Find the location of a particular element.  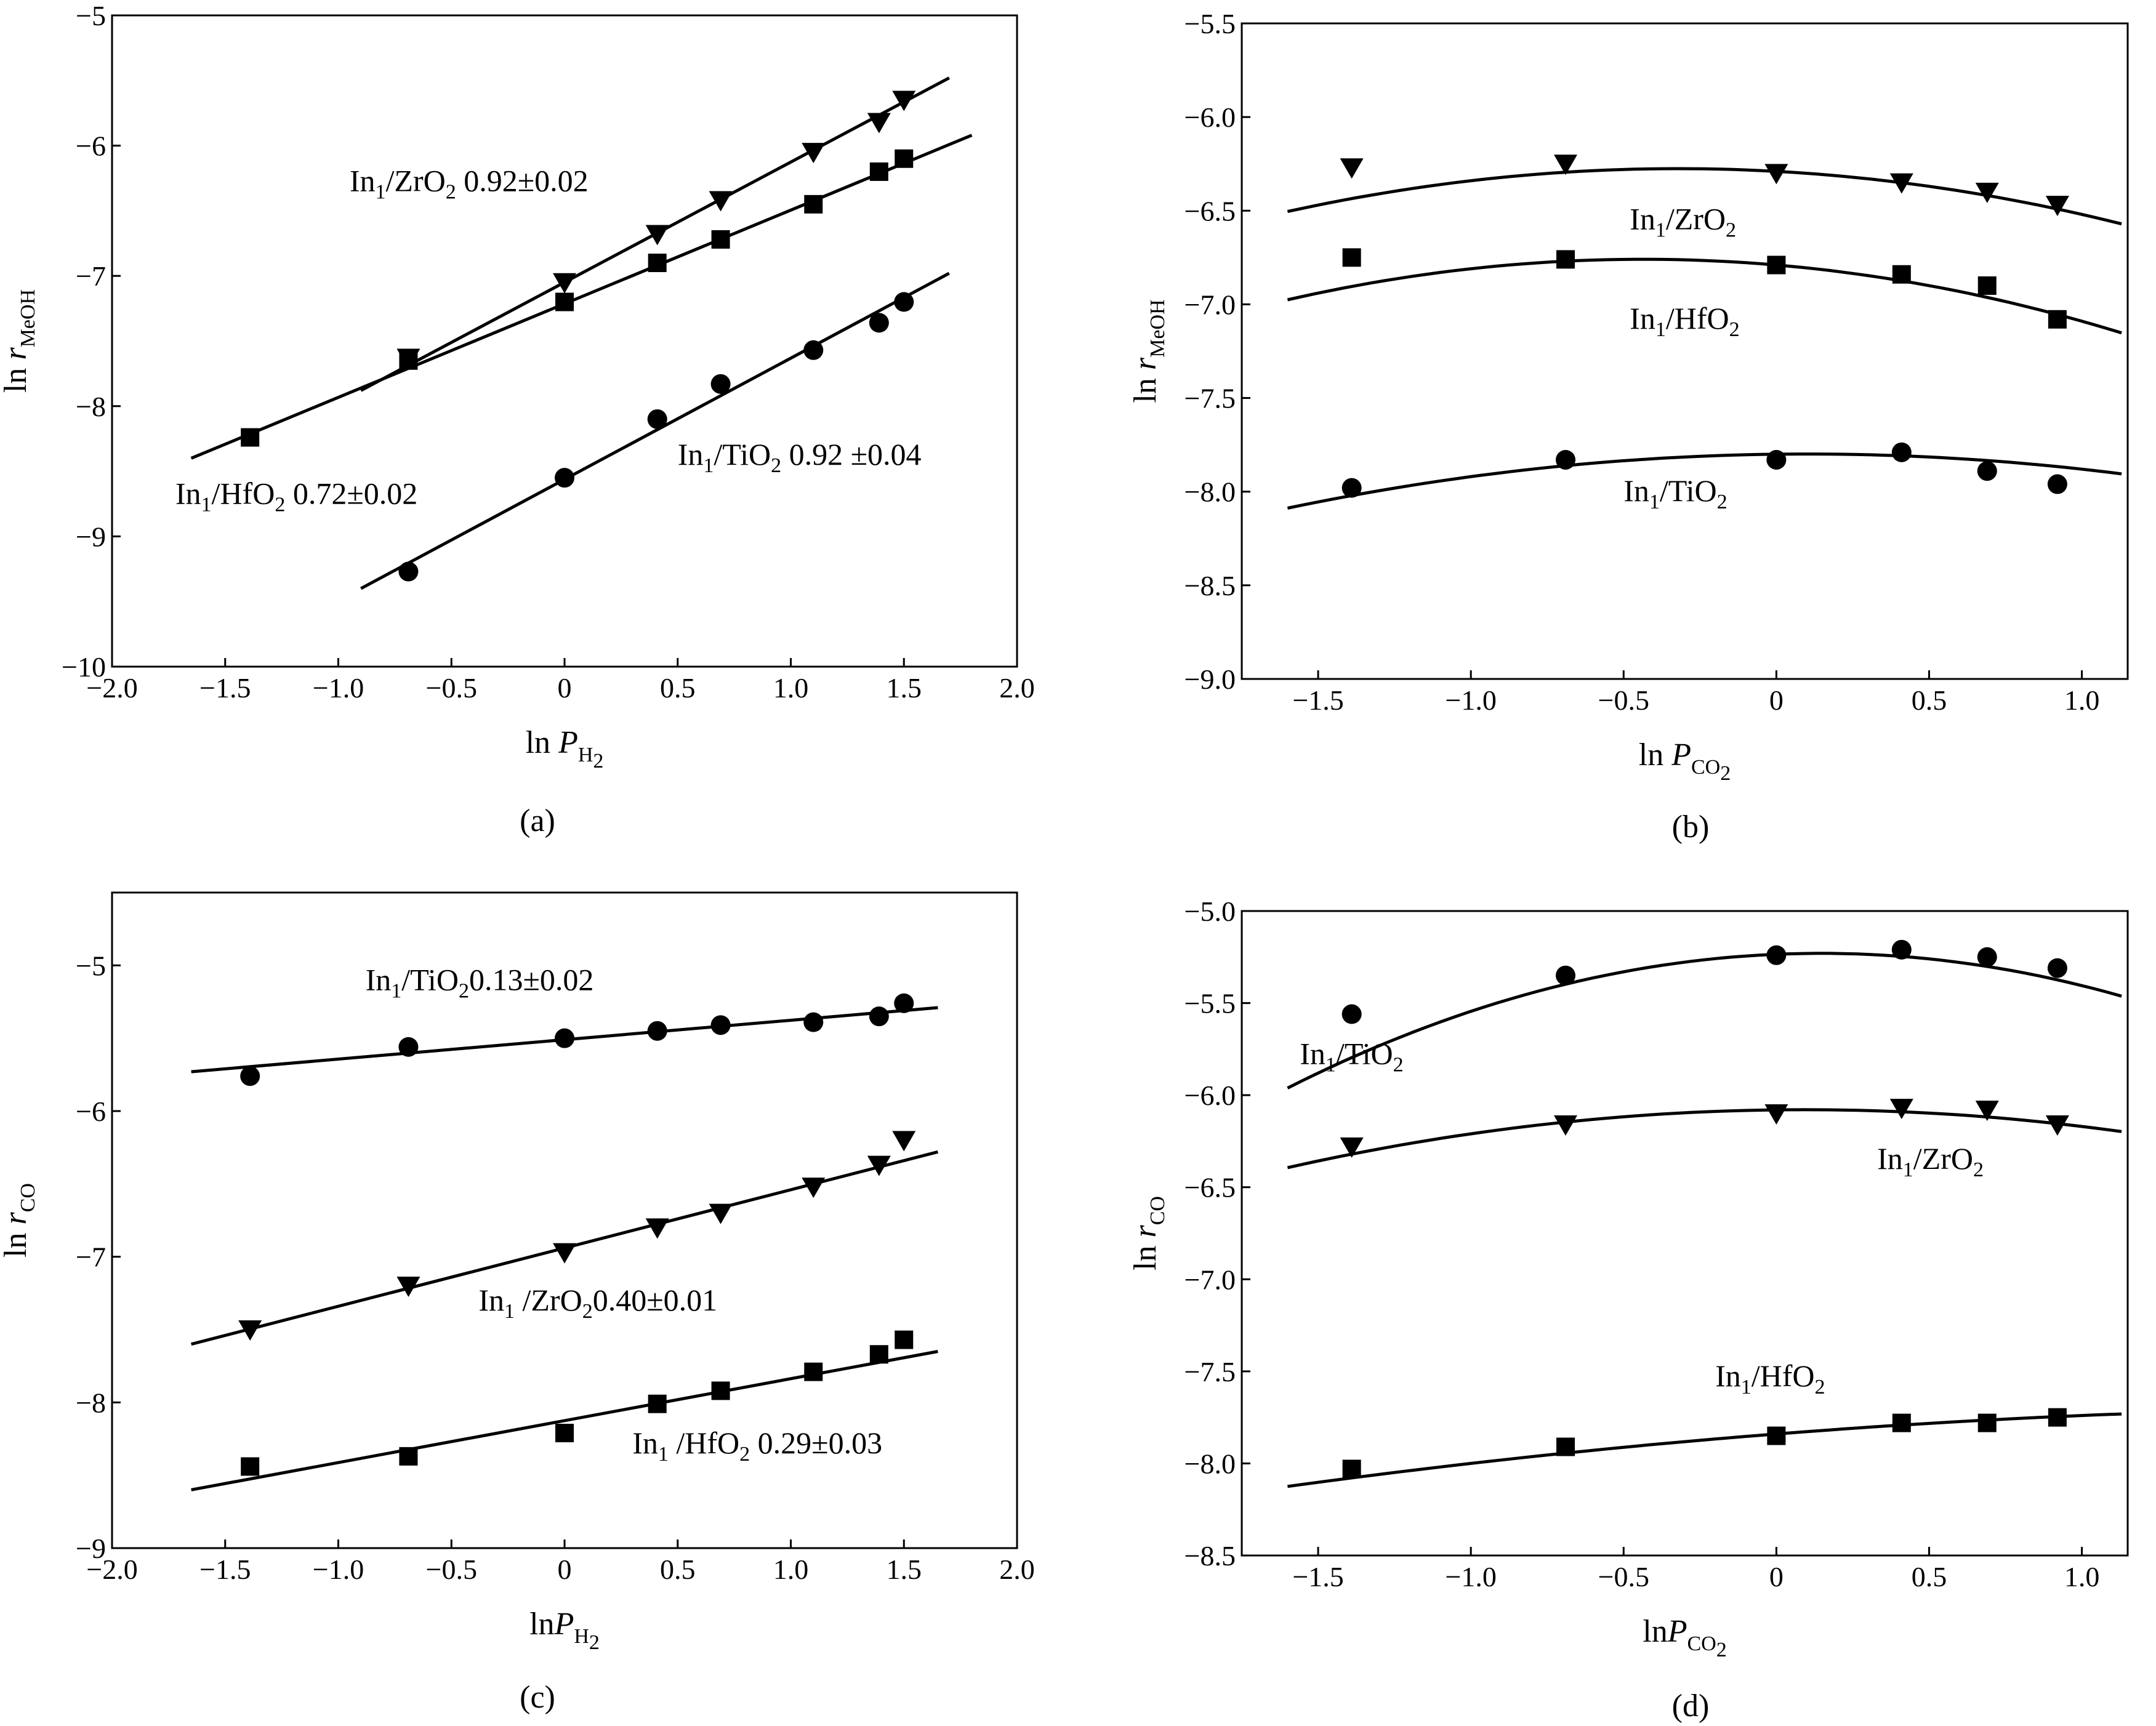

y-tick-label: −5.0 is located at coordinates (1210, 912).